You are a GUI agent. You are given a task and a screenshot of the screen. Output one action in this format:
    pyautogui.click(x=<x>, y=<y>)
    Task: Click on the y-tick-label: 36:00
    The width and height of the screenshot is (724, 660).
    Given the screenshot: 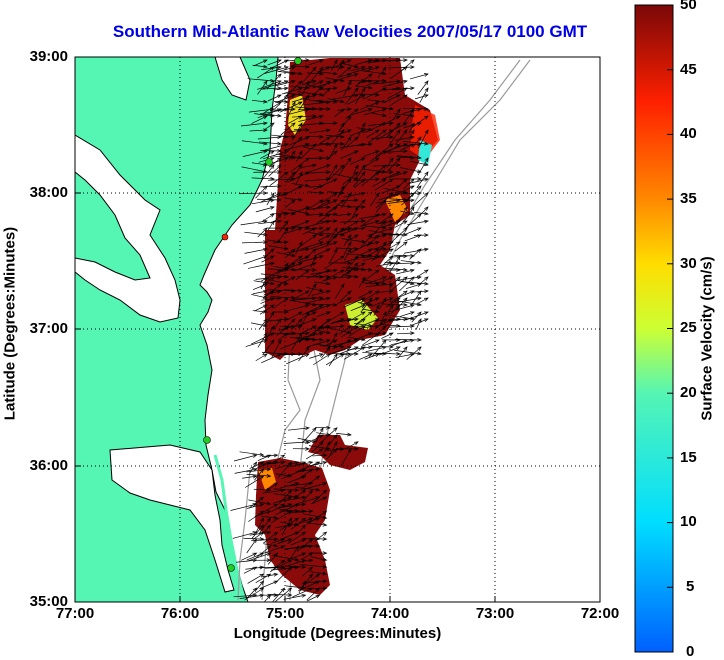 What is the action you would take?
    pyautogui.click(x=41, y=465)
    